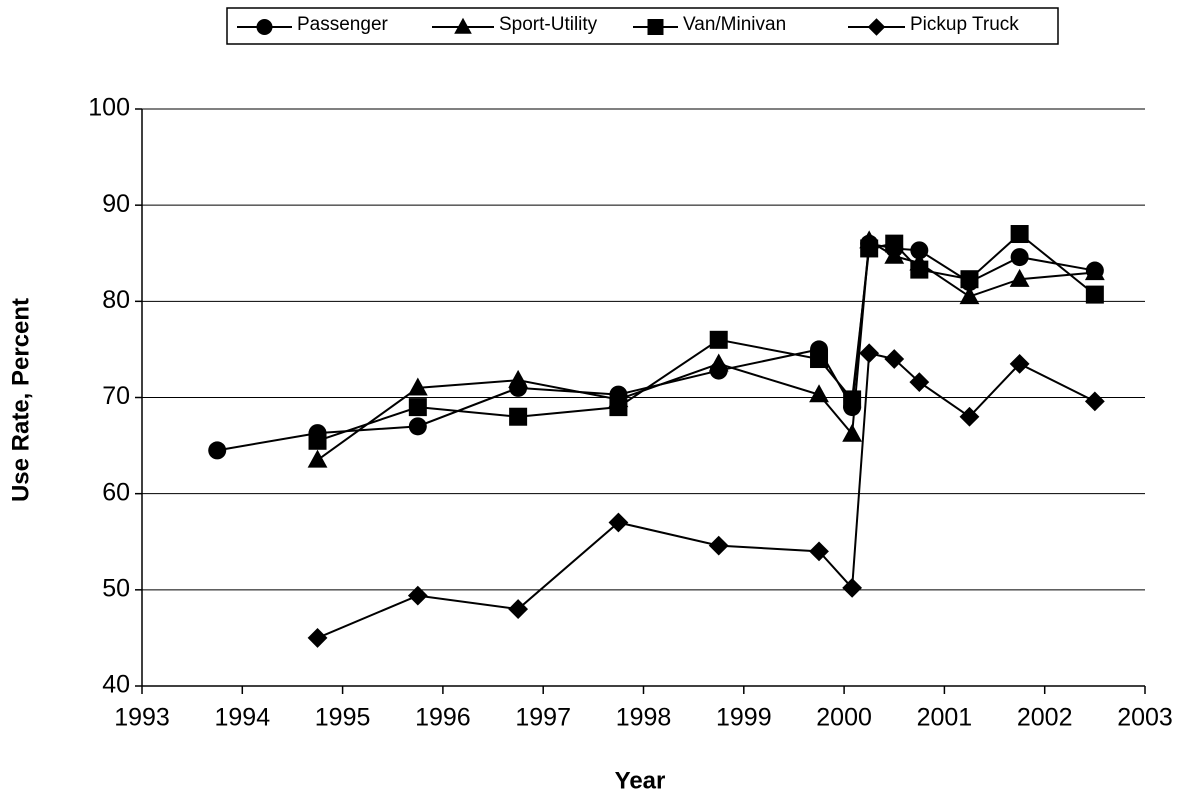 Image resolution: width=1192 pixels, height=799 pixels. Describe the element at coordinates (548, 24) in the screenshot. I see `legend-label: Sport-Utility` at that location.